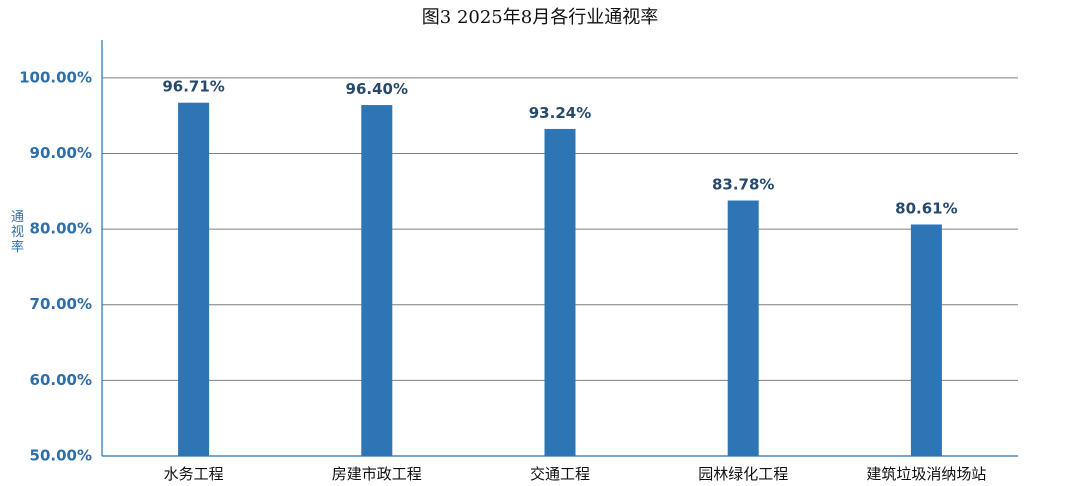  Describe the element at coordinates (193, 87) in the screenshot. I see `data-label: 96.71%` at that location.